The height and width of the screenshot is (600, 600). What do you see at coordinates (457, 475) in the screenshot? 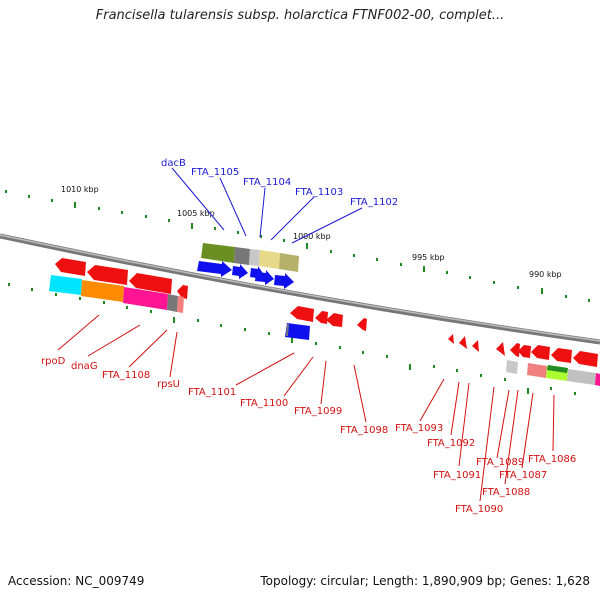
I see `gene-label-fta-1091: FTA_1091` at bounding box center [457, 475].